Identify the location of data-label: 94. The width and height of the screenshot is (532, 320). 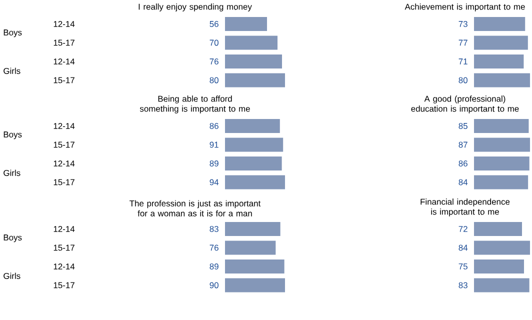
(214, 182).